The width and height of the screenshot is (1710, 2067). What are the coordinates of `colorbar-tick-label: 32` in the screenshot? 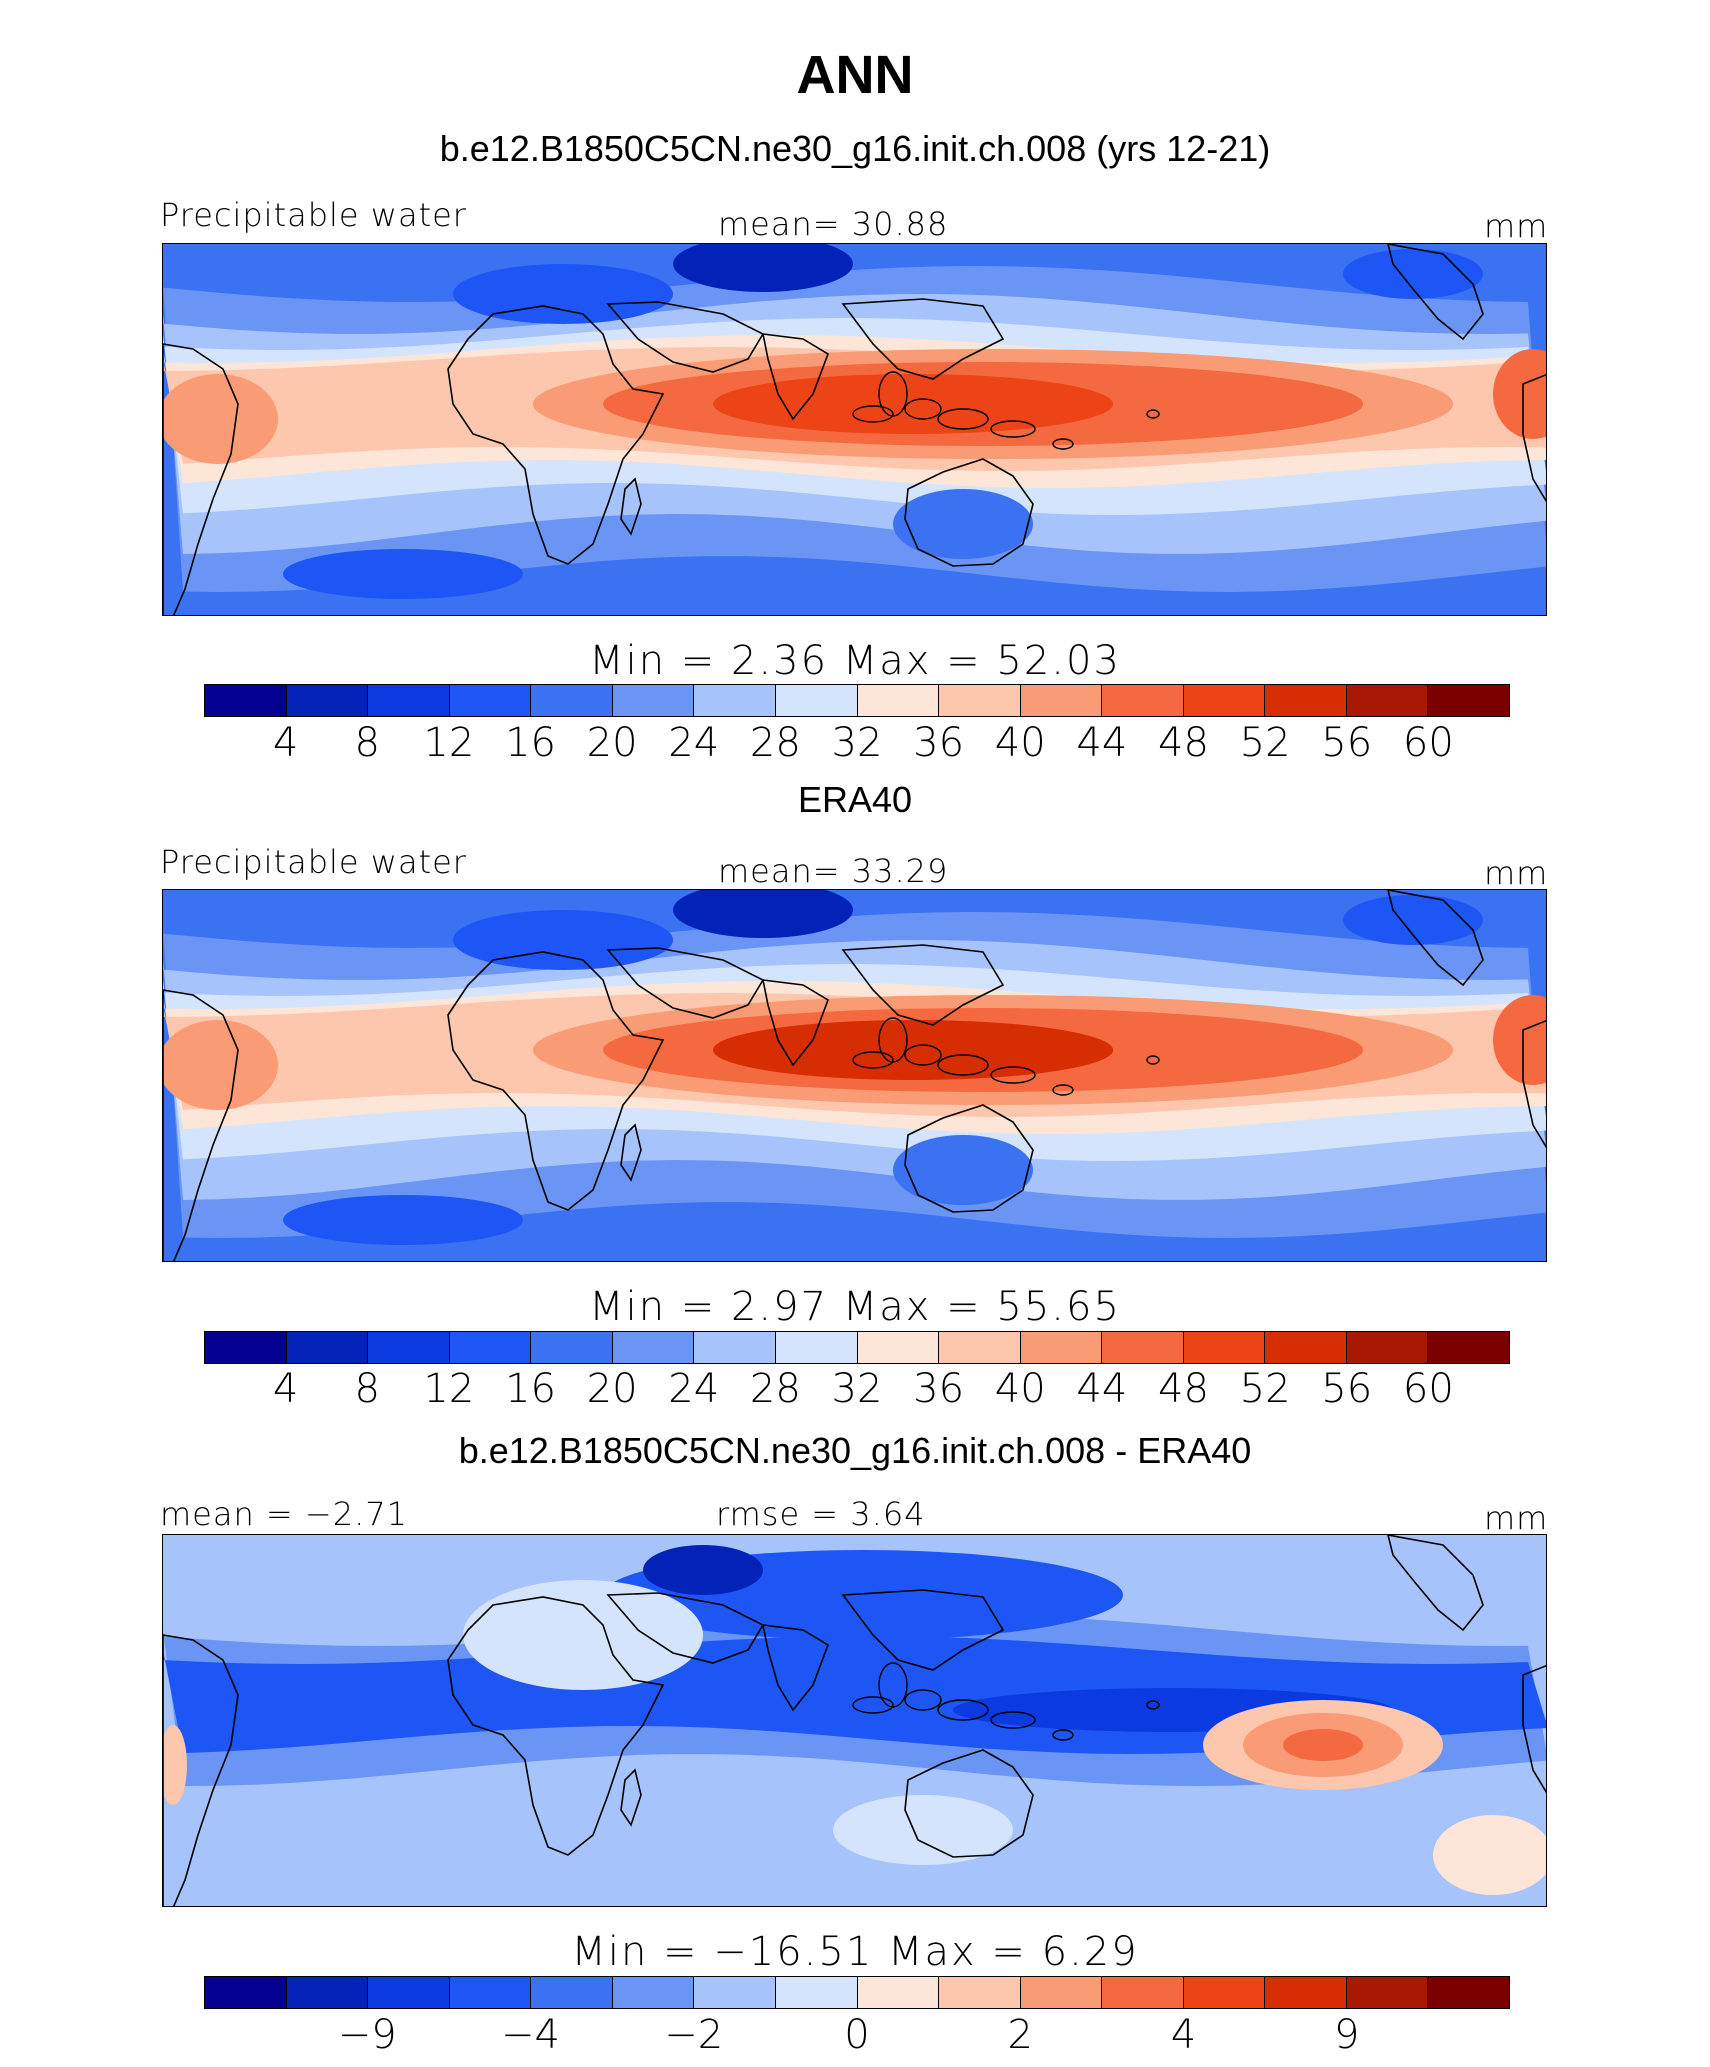 It's located at (857, 743).